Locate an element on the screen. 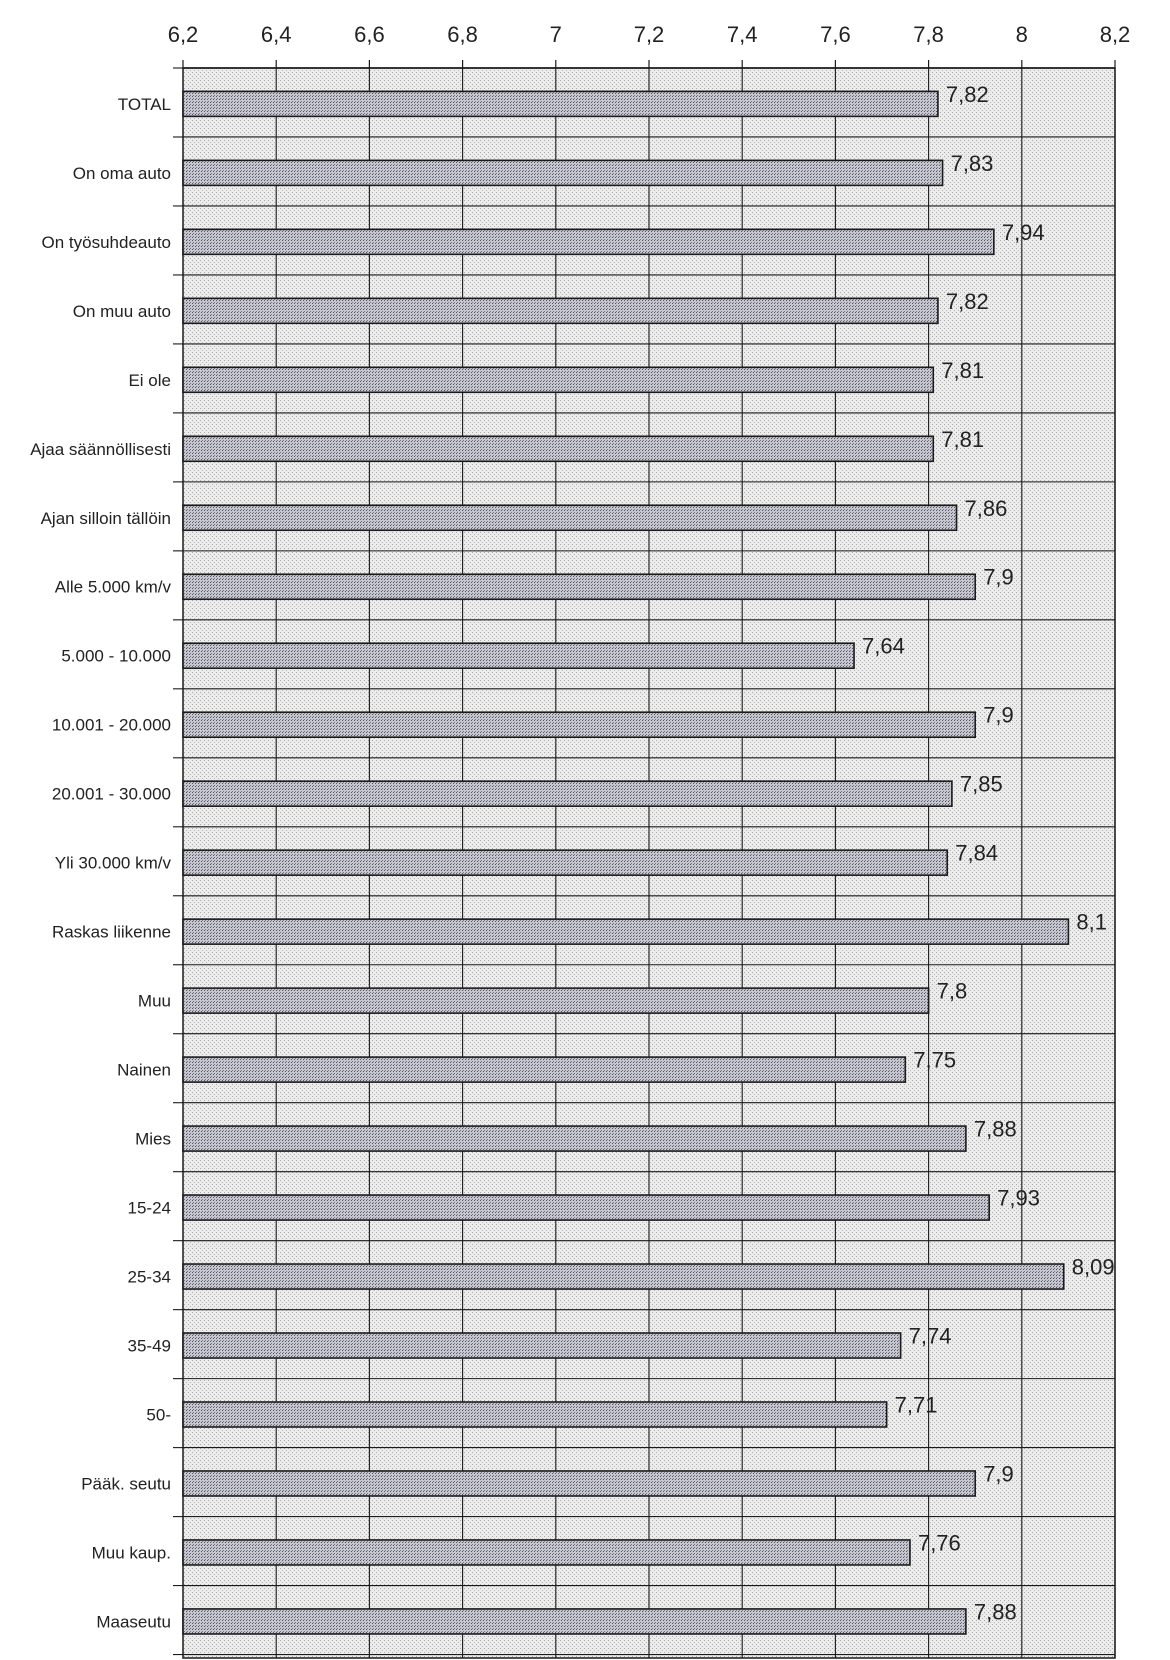 This screenshot has height=1660, width=1170. category-label: Ei ole is located at coordinates (149, 380).